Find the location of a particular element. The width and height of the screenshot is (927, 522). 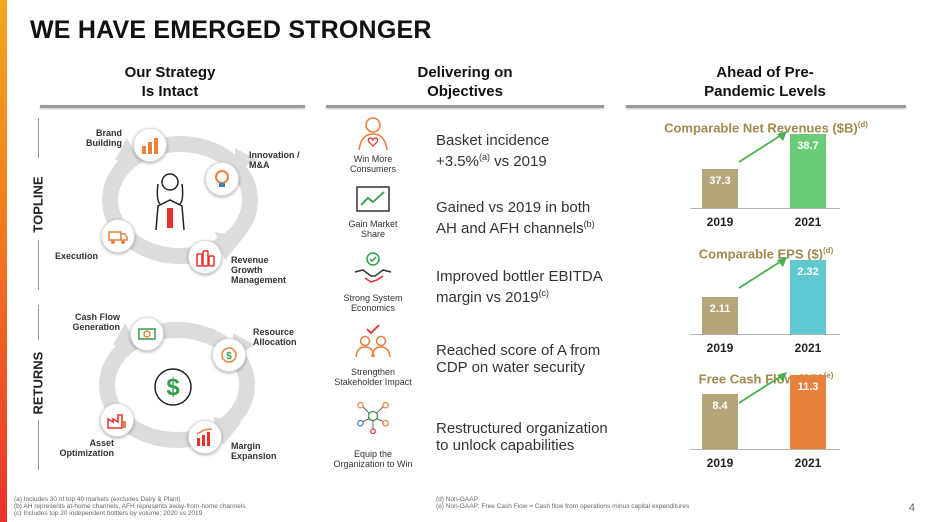

asset-optimization-label: Asset Optimization is located at coordinates (87, 448).